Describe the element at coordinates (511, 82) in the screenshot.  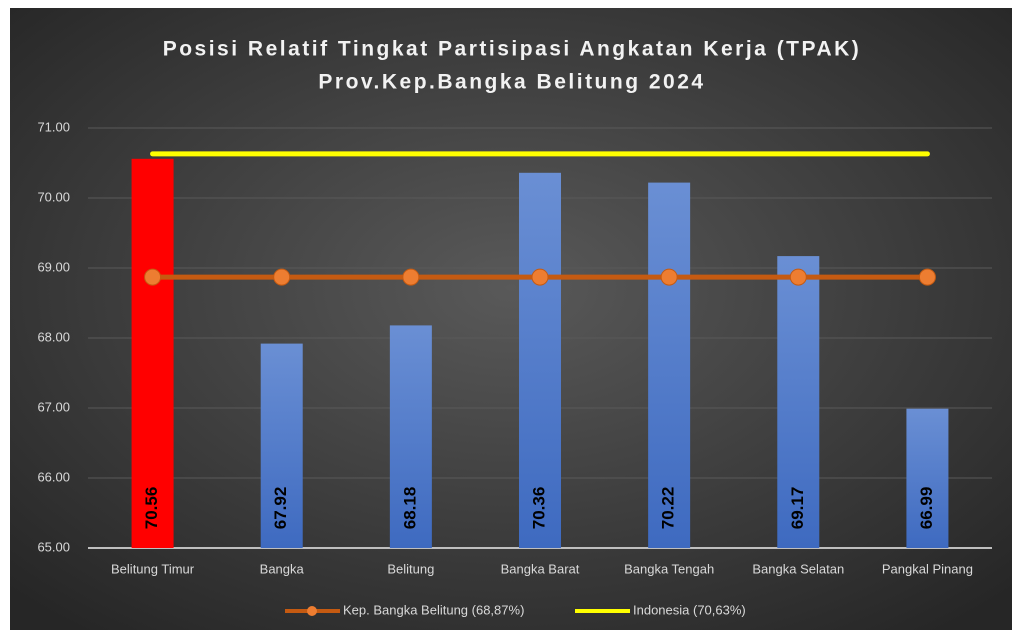
I see `chart-subtitle: Prov.Kep.Bangka Belitung 2024` at that location.